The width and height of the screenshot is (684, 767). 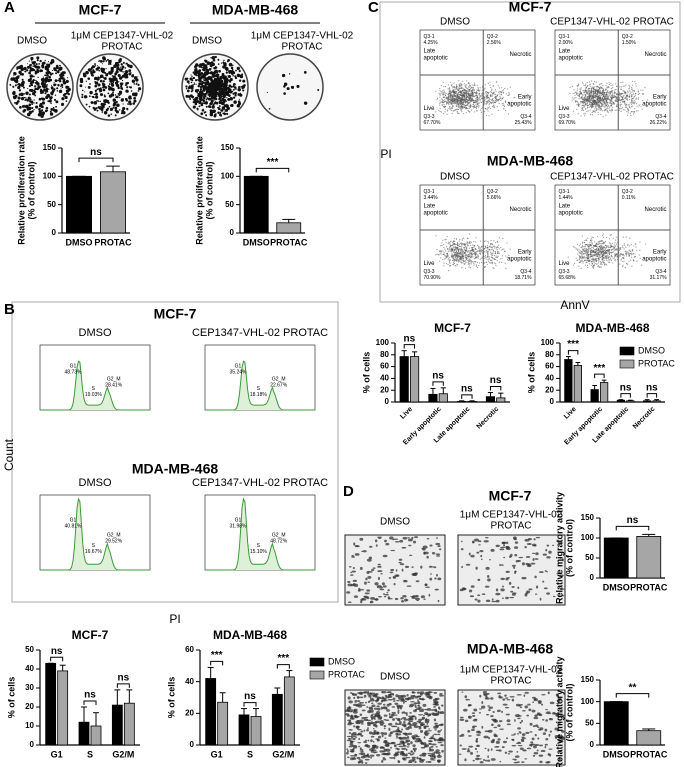 I want to click on plot-label: DMSO, so click(x=455, y=22).